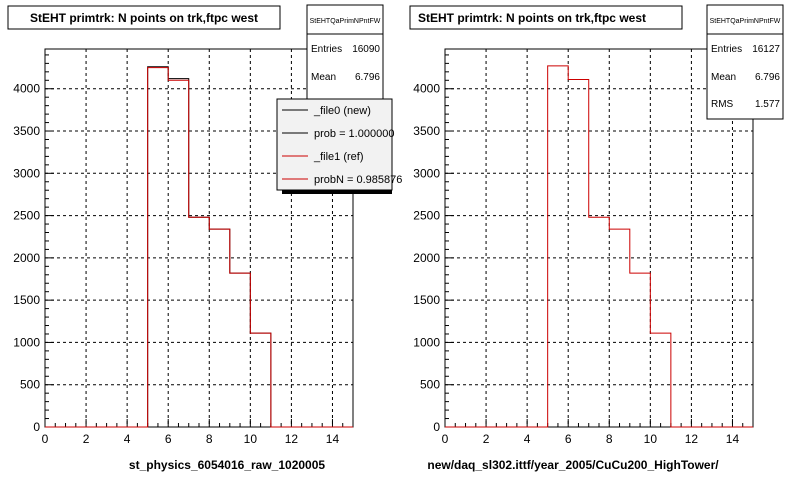 This screenshot has height=485, width=800. What do you see at coordinates (430, 385) in the screenshot?
I see `right-y-tick-label-500: 500` at bounding box center [430, 385].